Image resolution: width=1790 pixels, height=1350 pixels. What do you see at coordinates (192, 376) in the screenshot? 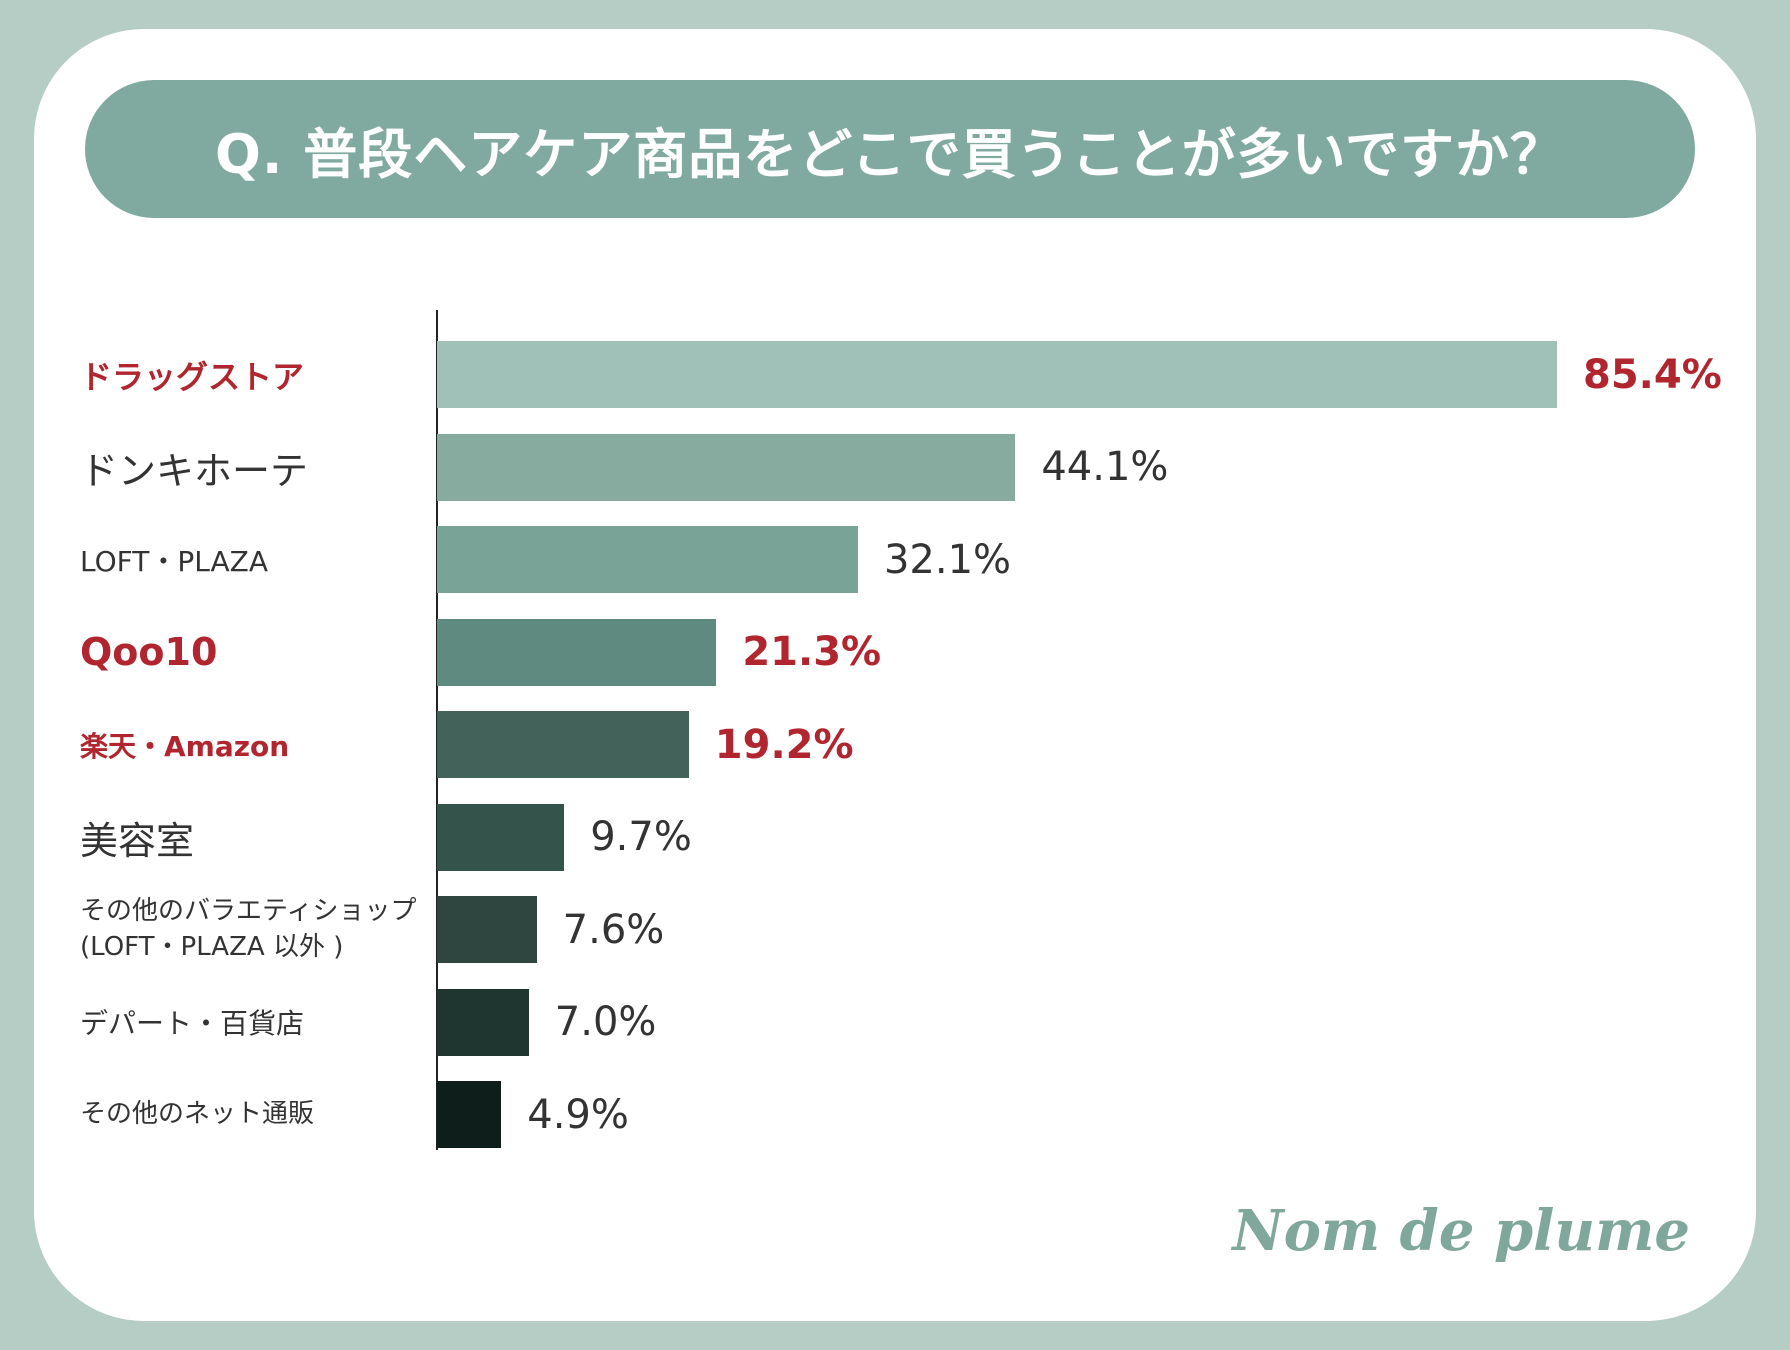
I see `category-label: ドラッグストア` at bounding box center [192, 376].